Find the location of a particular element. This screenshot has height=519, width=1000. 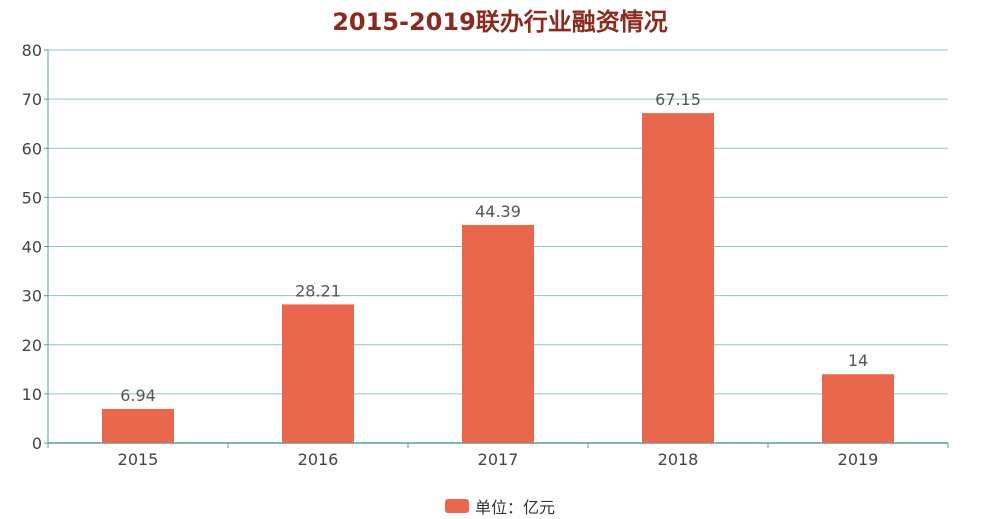

y-tick-label: 60 is located at coordinates (32, 148).